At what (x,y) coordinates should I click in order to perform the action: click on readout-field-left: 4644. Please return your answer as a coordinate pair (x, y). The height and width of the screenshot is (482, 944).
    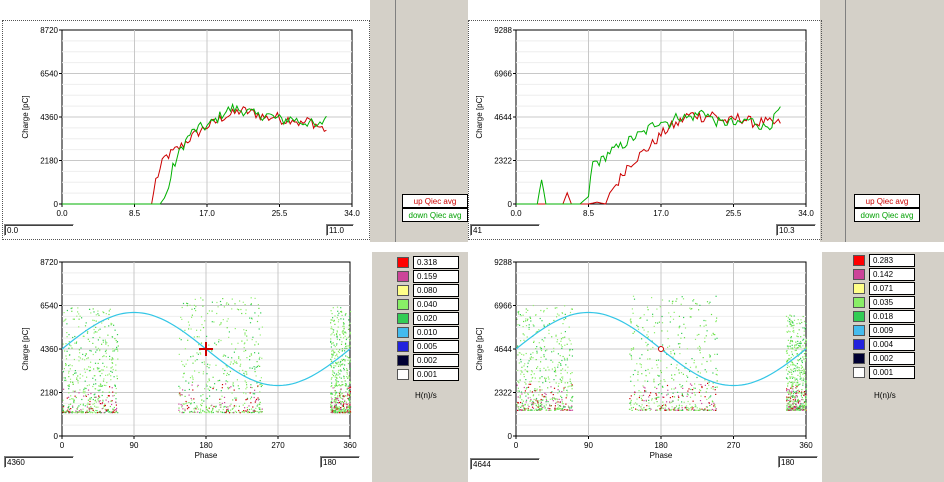
    Looking at the image, I should click on (505, 464).